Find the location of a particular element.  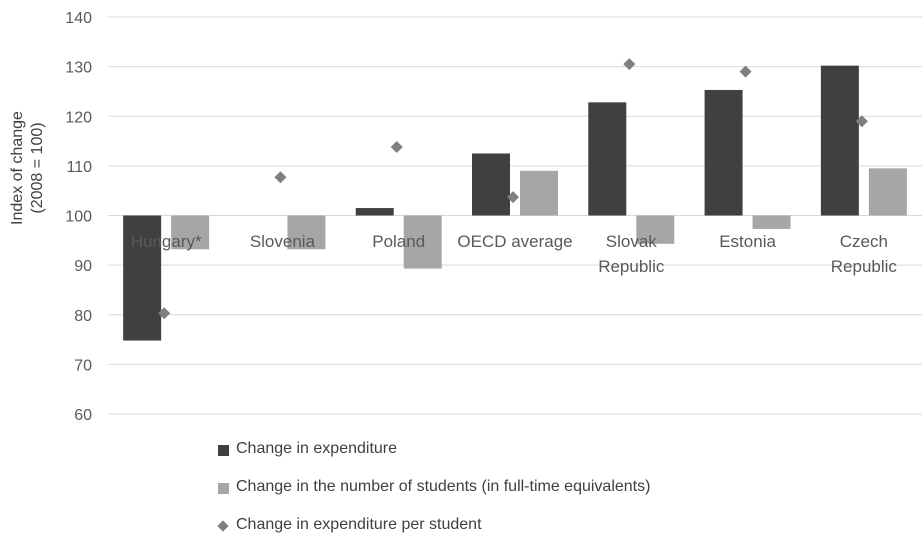

category-label: Slovenia is located at coordinates (283, 241).